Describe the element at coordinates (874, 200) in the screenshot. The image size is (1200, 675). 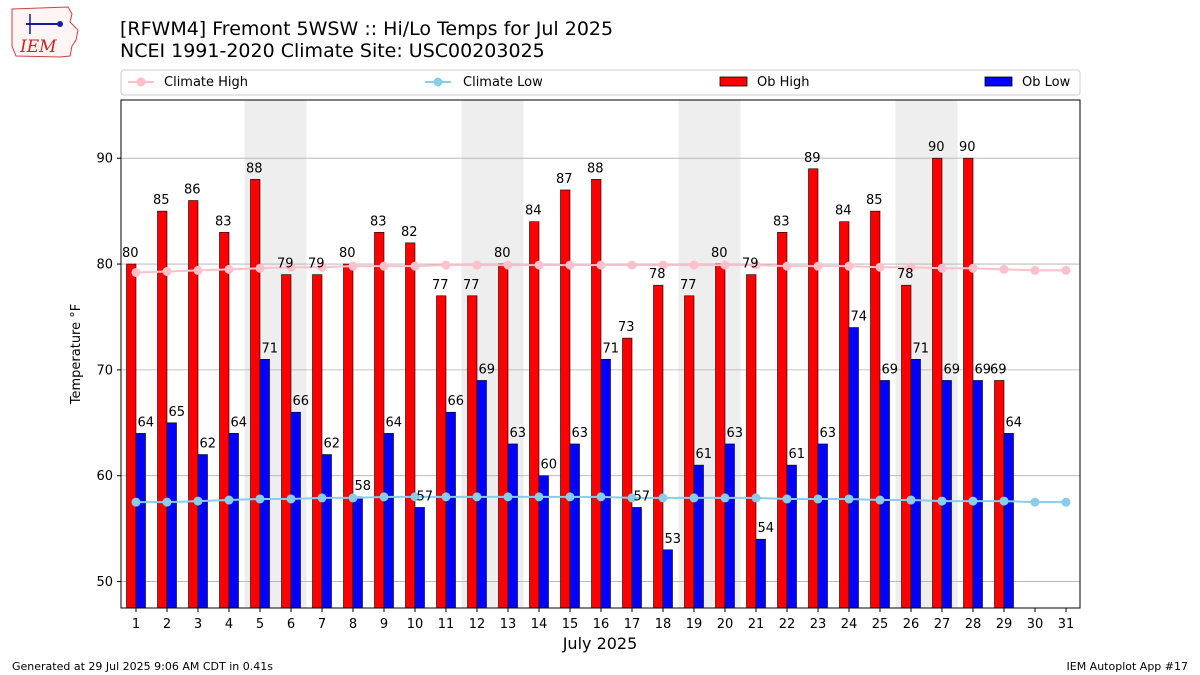
I see `ob-high-value-label-25: 85` at that location.